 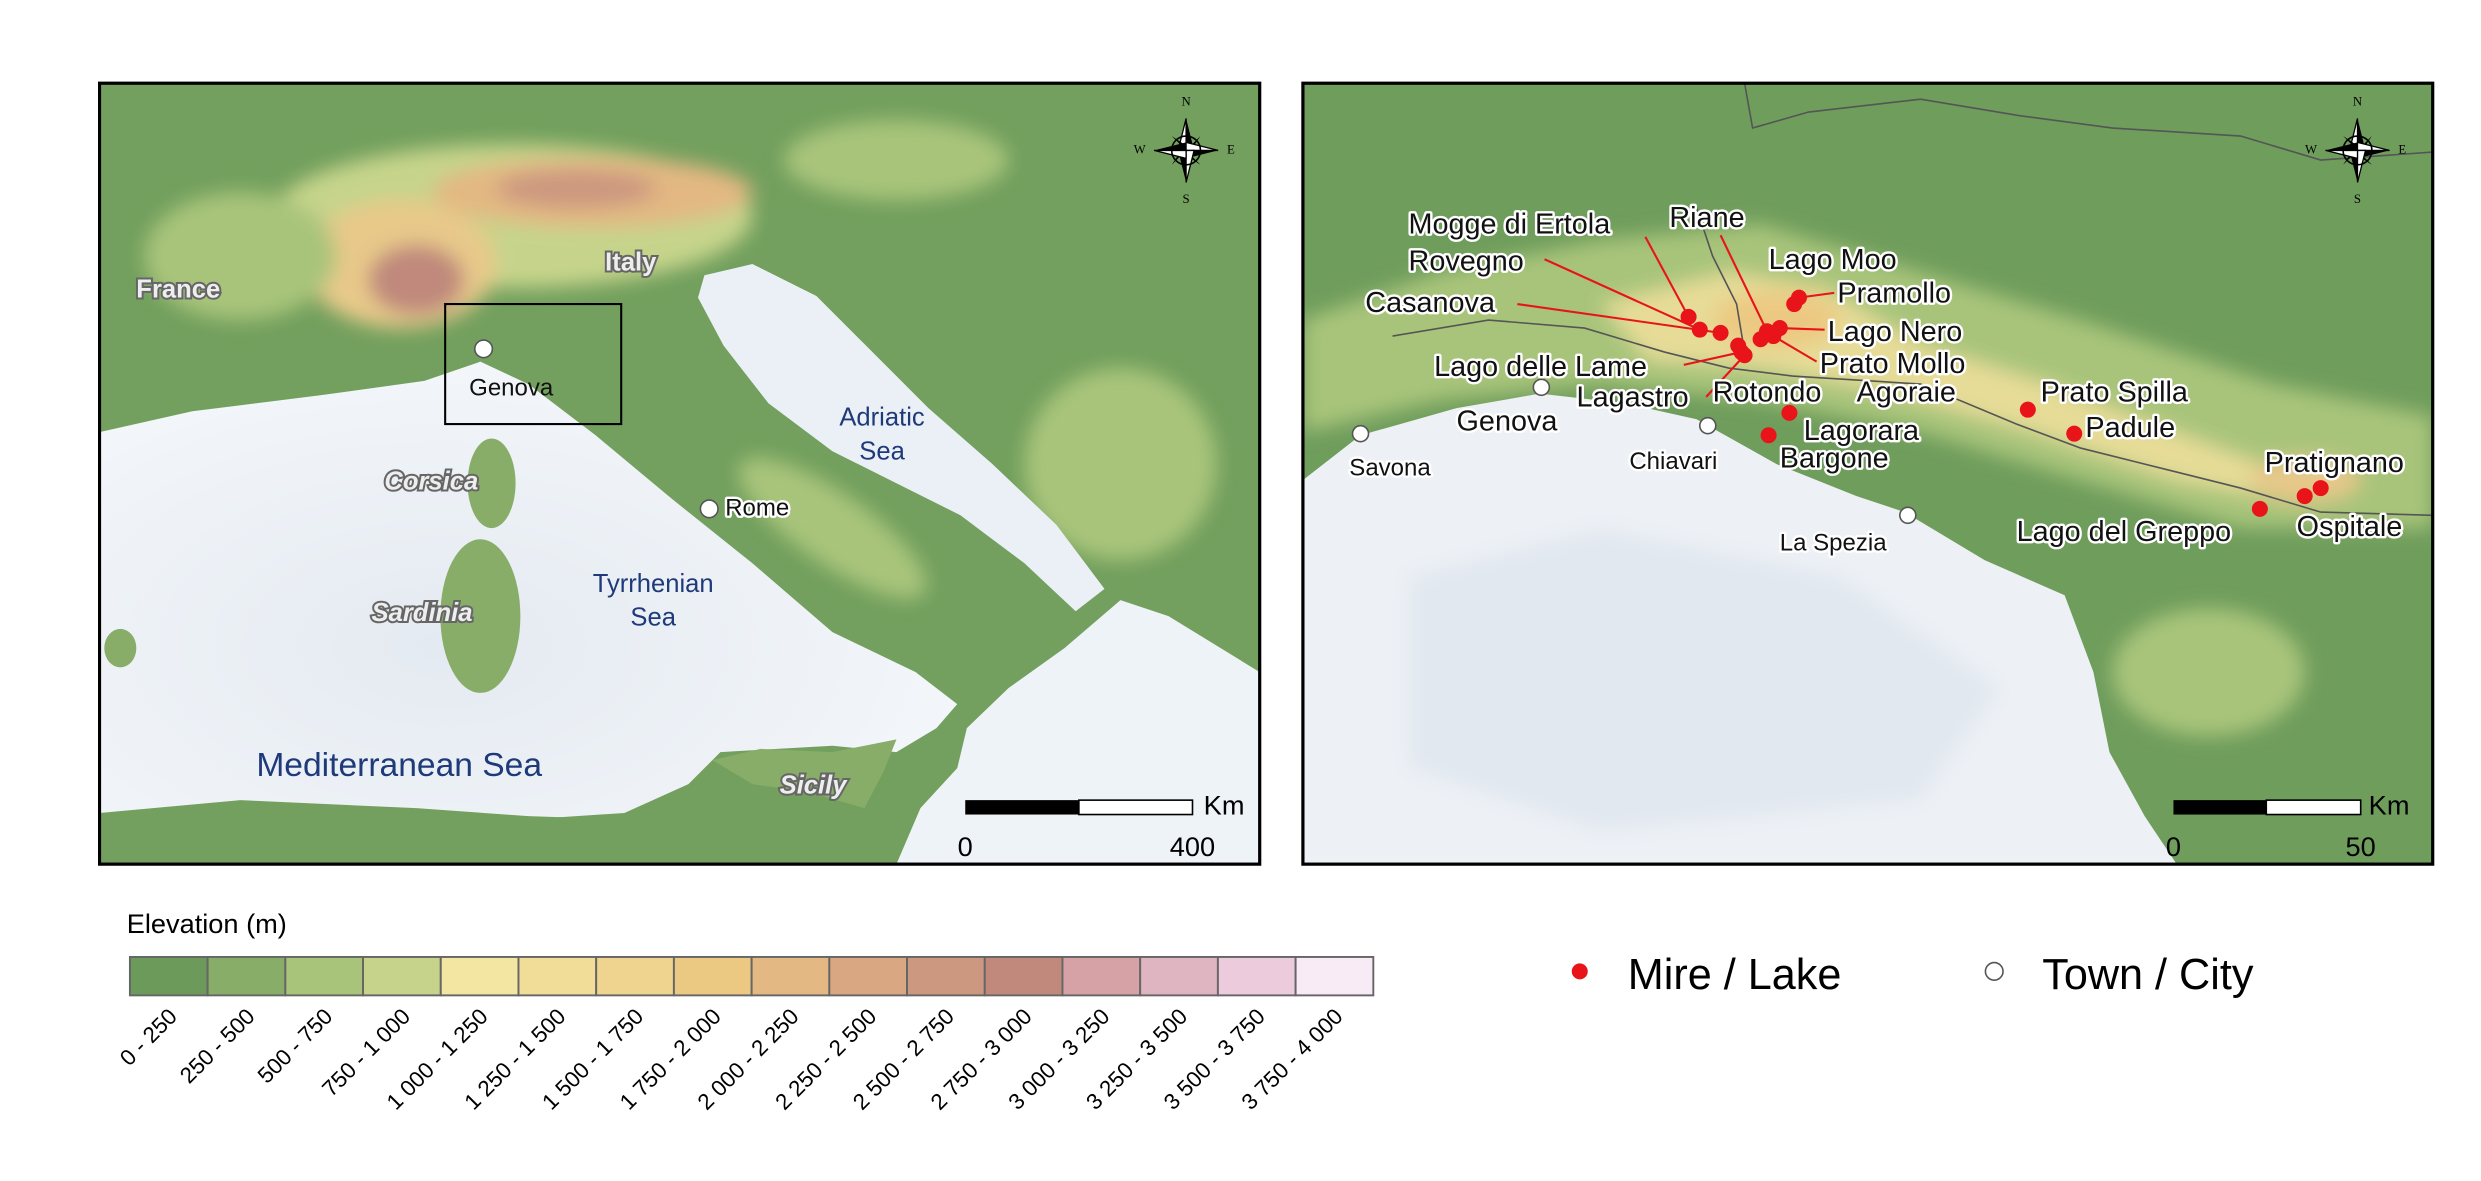 What do you see at coordinates (1862, 431) in the screenshot?
I see `site-label: Lagorara` at bounding box center [1862, 431].